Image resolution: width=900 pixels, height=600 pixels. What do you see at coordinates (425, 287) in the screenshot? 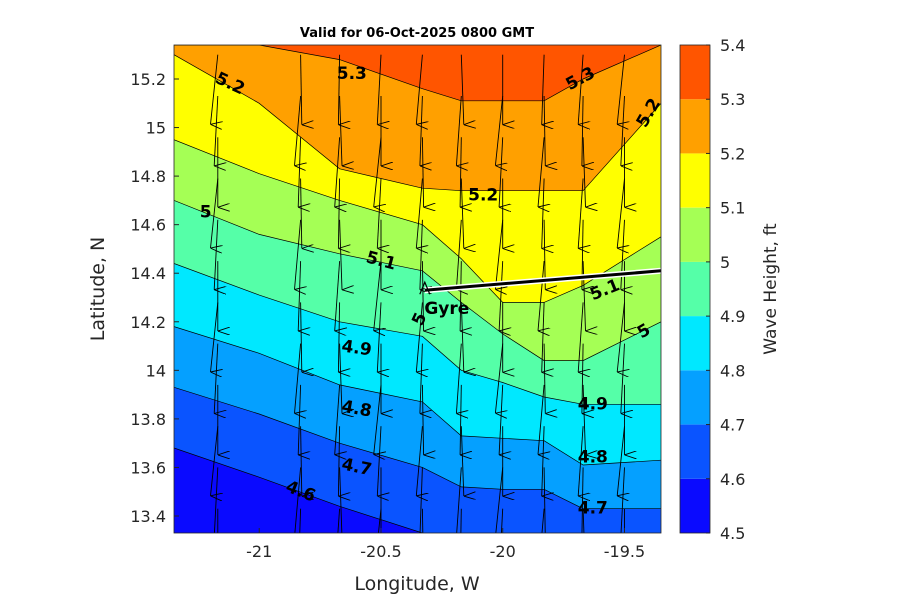
I see `track-start-marker` at bounding box center [425, 287].